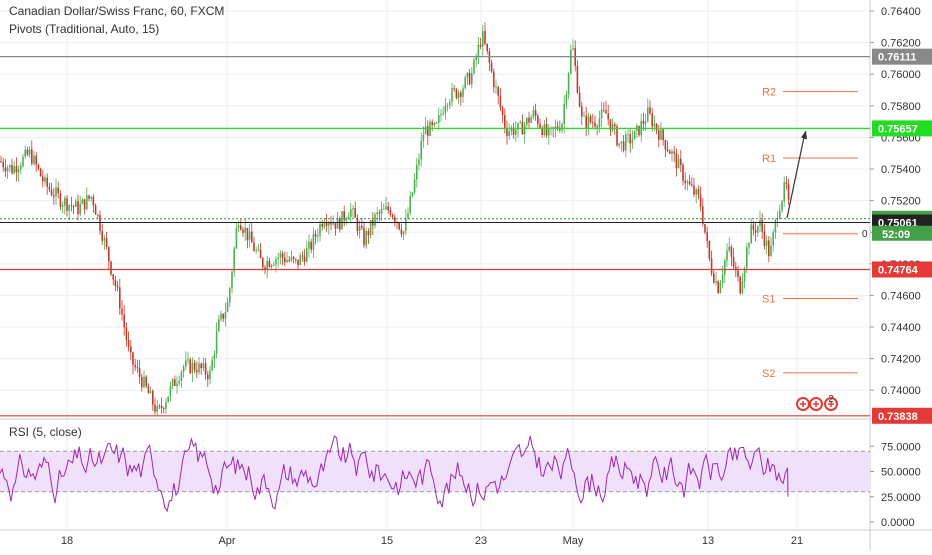  What do you see at coordinates (796, 175) in the screenshot?
I see `projection-arrow-line` at bounding box center [796, 175].